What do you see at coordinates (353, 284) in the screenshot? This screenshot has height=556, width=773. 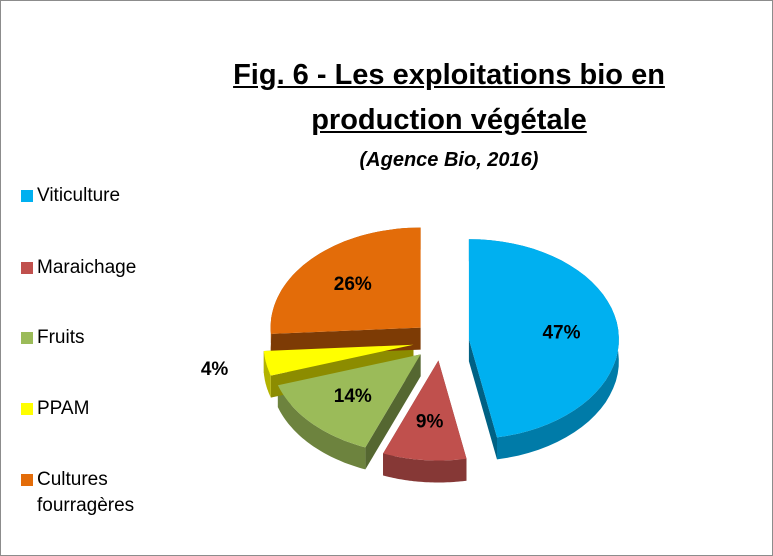 I see `data-label: 26%` at bounding box center [353, 284].